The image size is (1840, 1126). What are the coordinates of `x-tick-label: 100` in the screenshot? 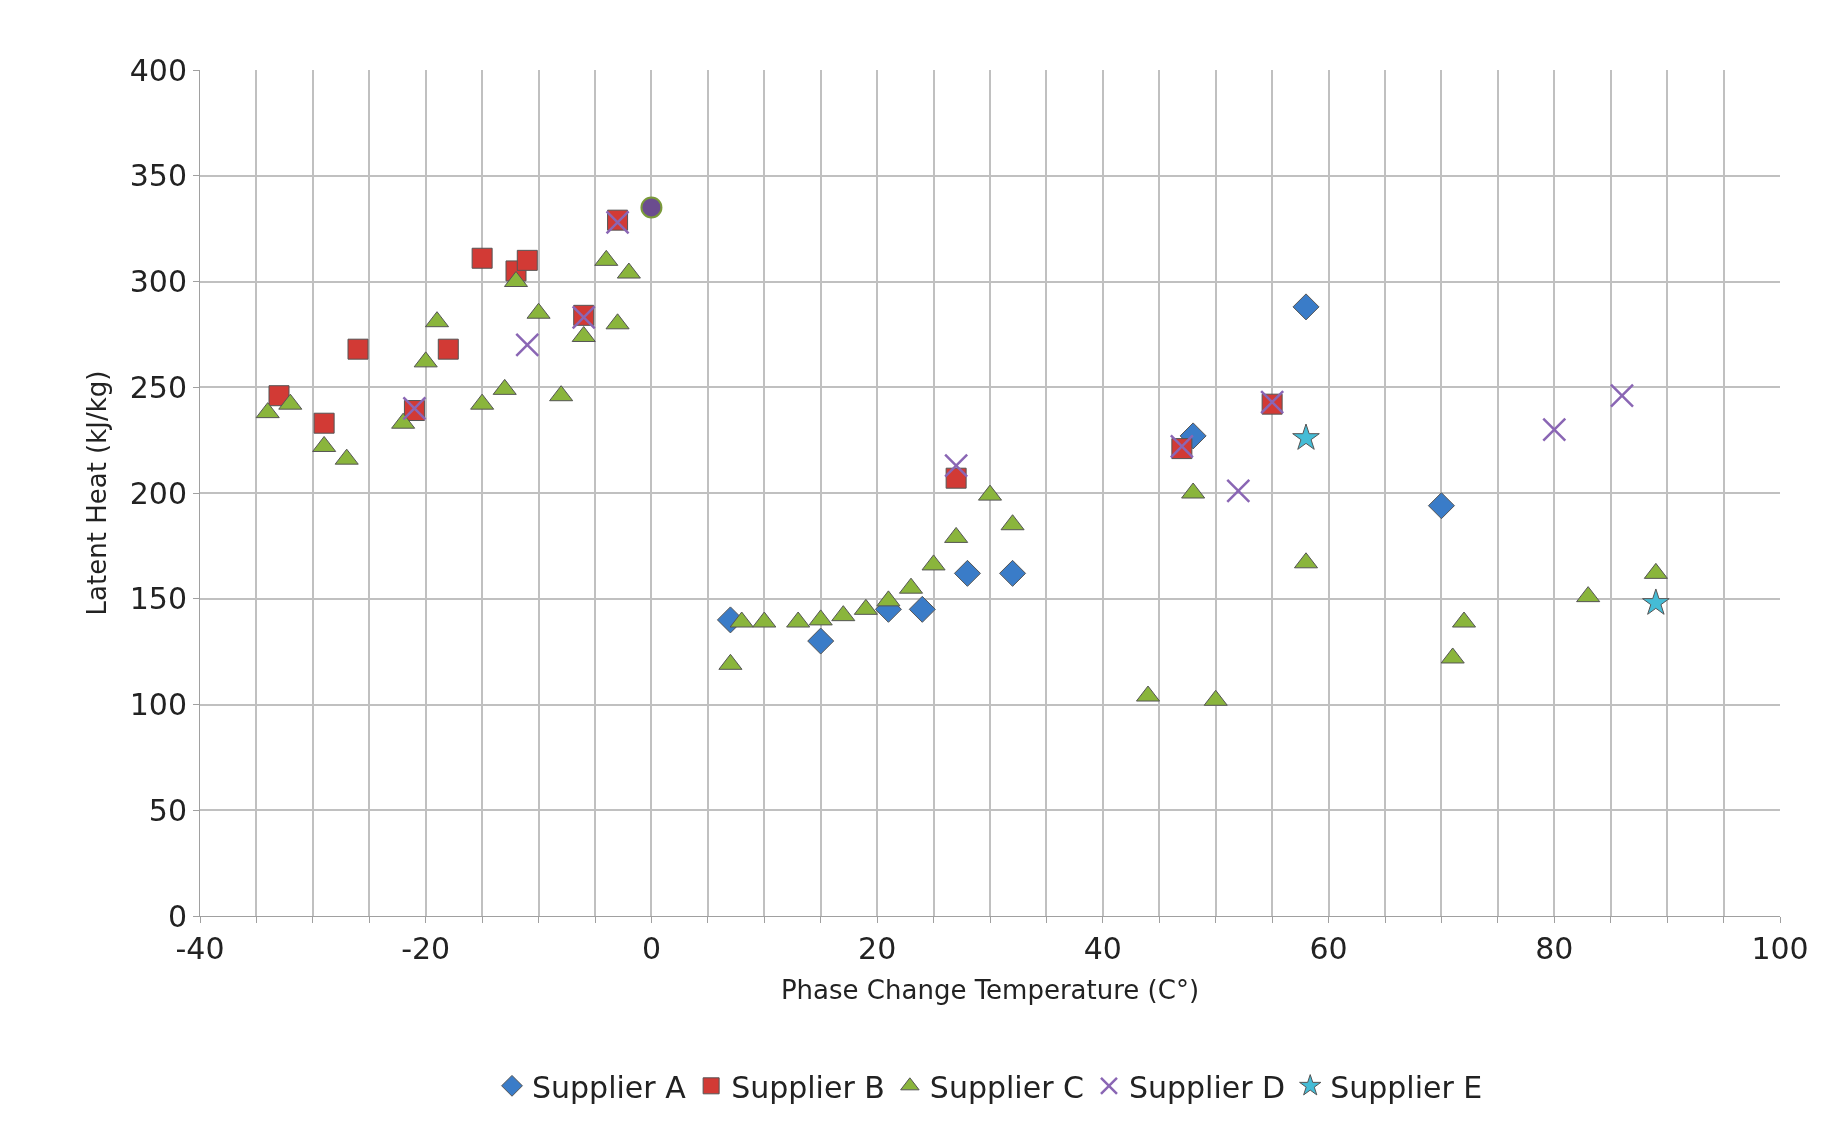 It's located at (1780, 948).